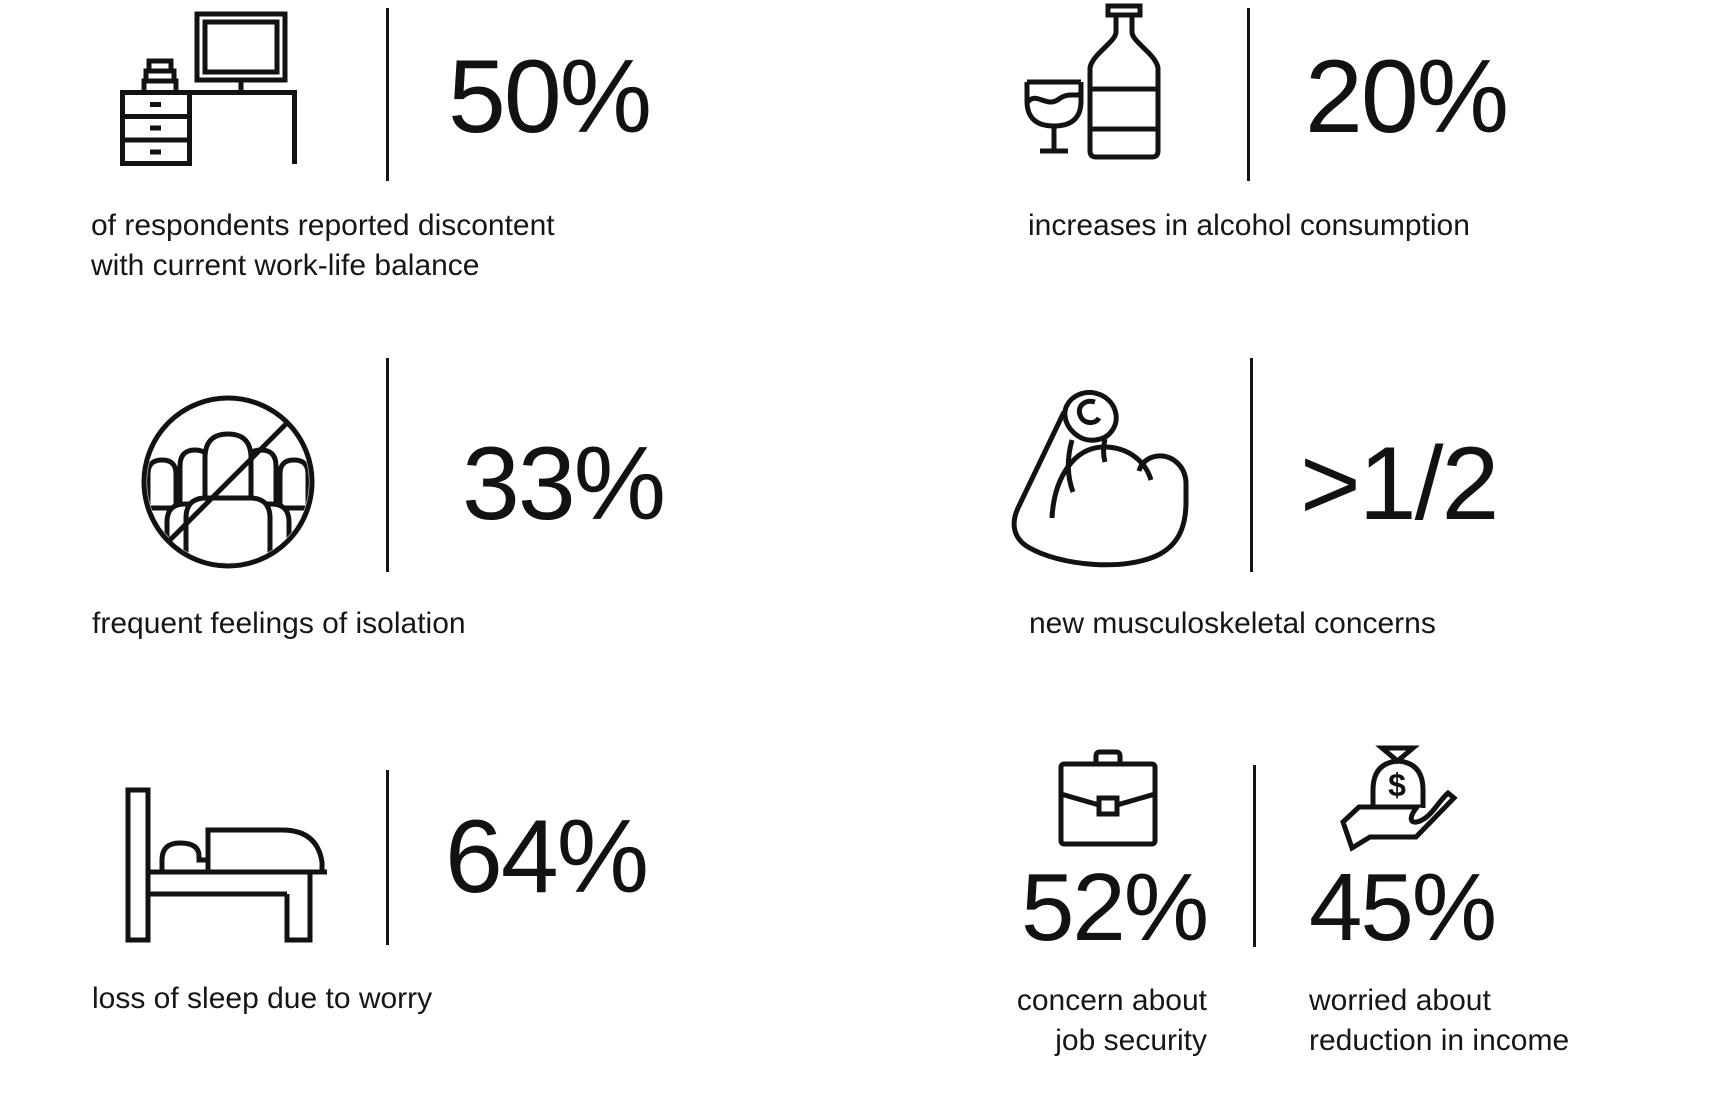 The image size is (1728, 1093). What do you see at coordinates (226, 865) in the screenshot?
I see `bed-sleeping-icon` at bounding box center [226, 865].